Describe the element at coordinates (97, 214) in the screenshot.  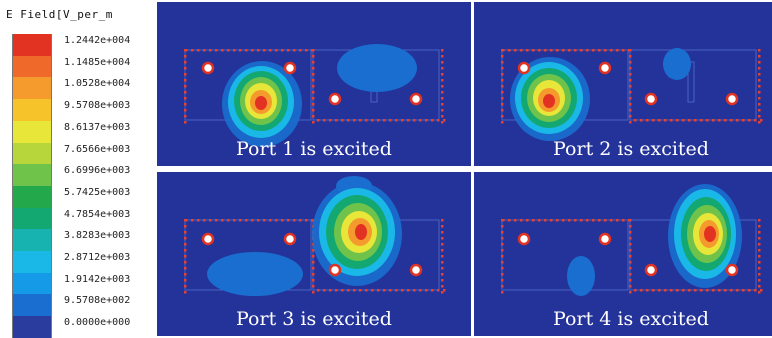
I see `legend-tick-label: 4.7854e+003` at that location.